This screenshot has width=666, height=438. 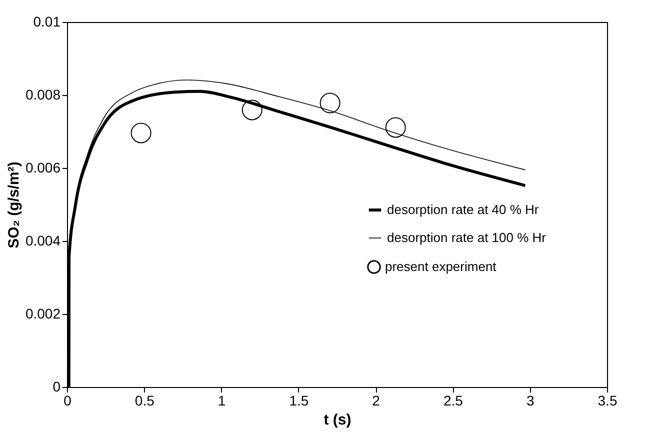 What do you see at coordinates (453, 400) in the screenshot?
I see `x-tick-label: 2.5` at bounding box center [453, 400].